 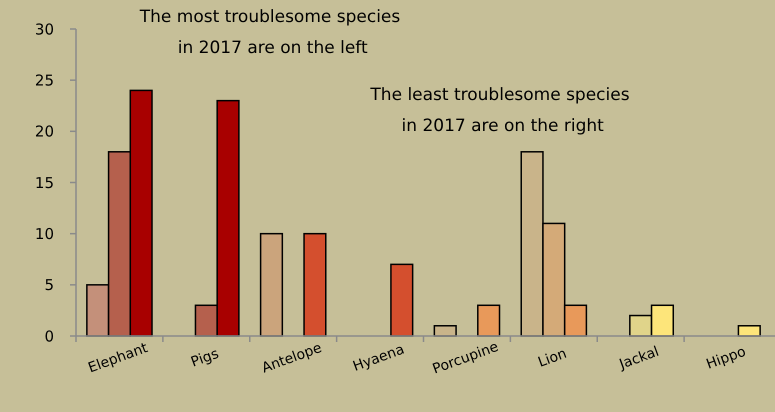 I want to click on annotation: The most troublesome species in 2017 are on the left, so click(x=269, y=32).